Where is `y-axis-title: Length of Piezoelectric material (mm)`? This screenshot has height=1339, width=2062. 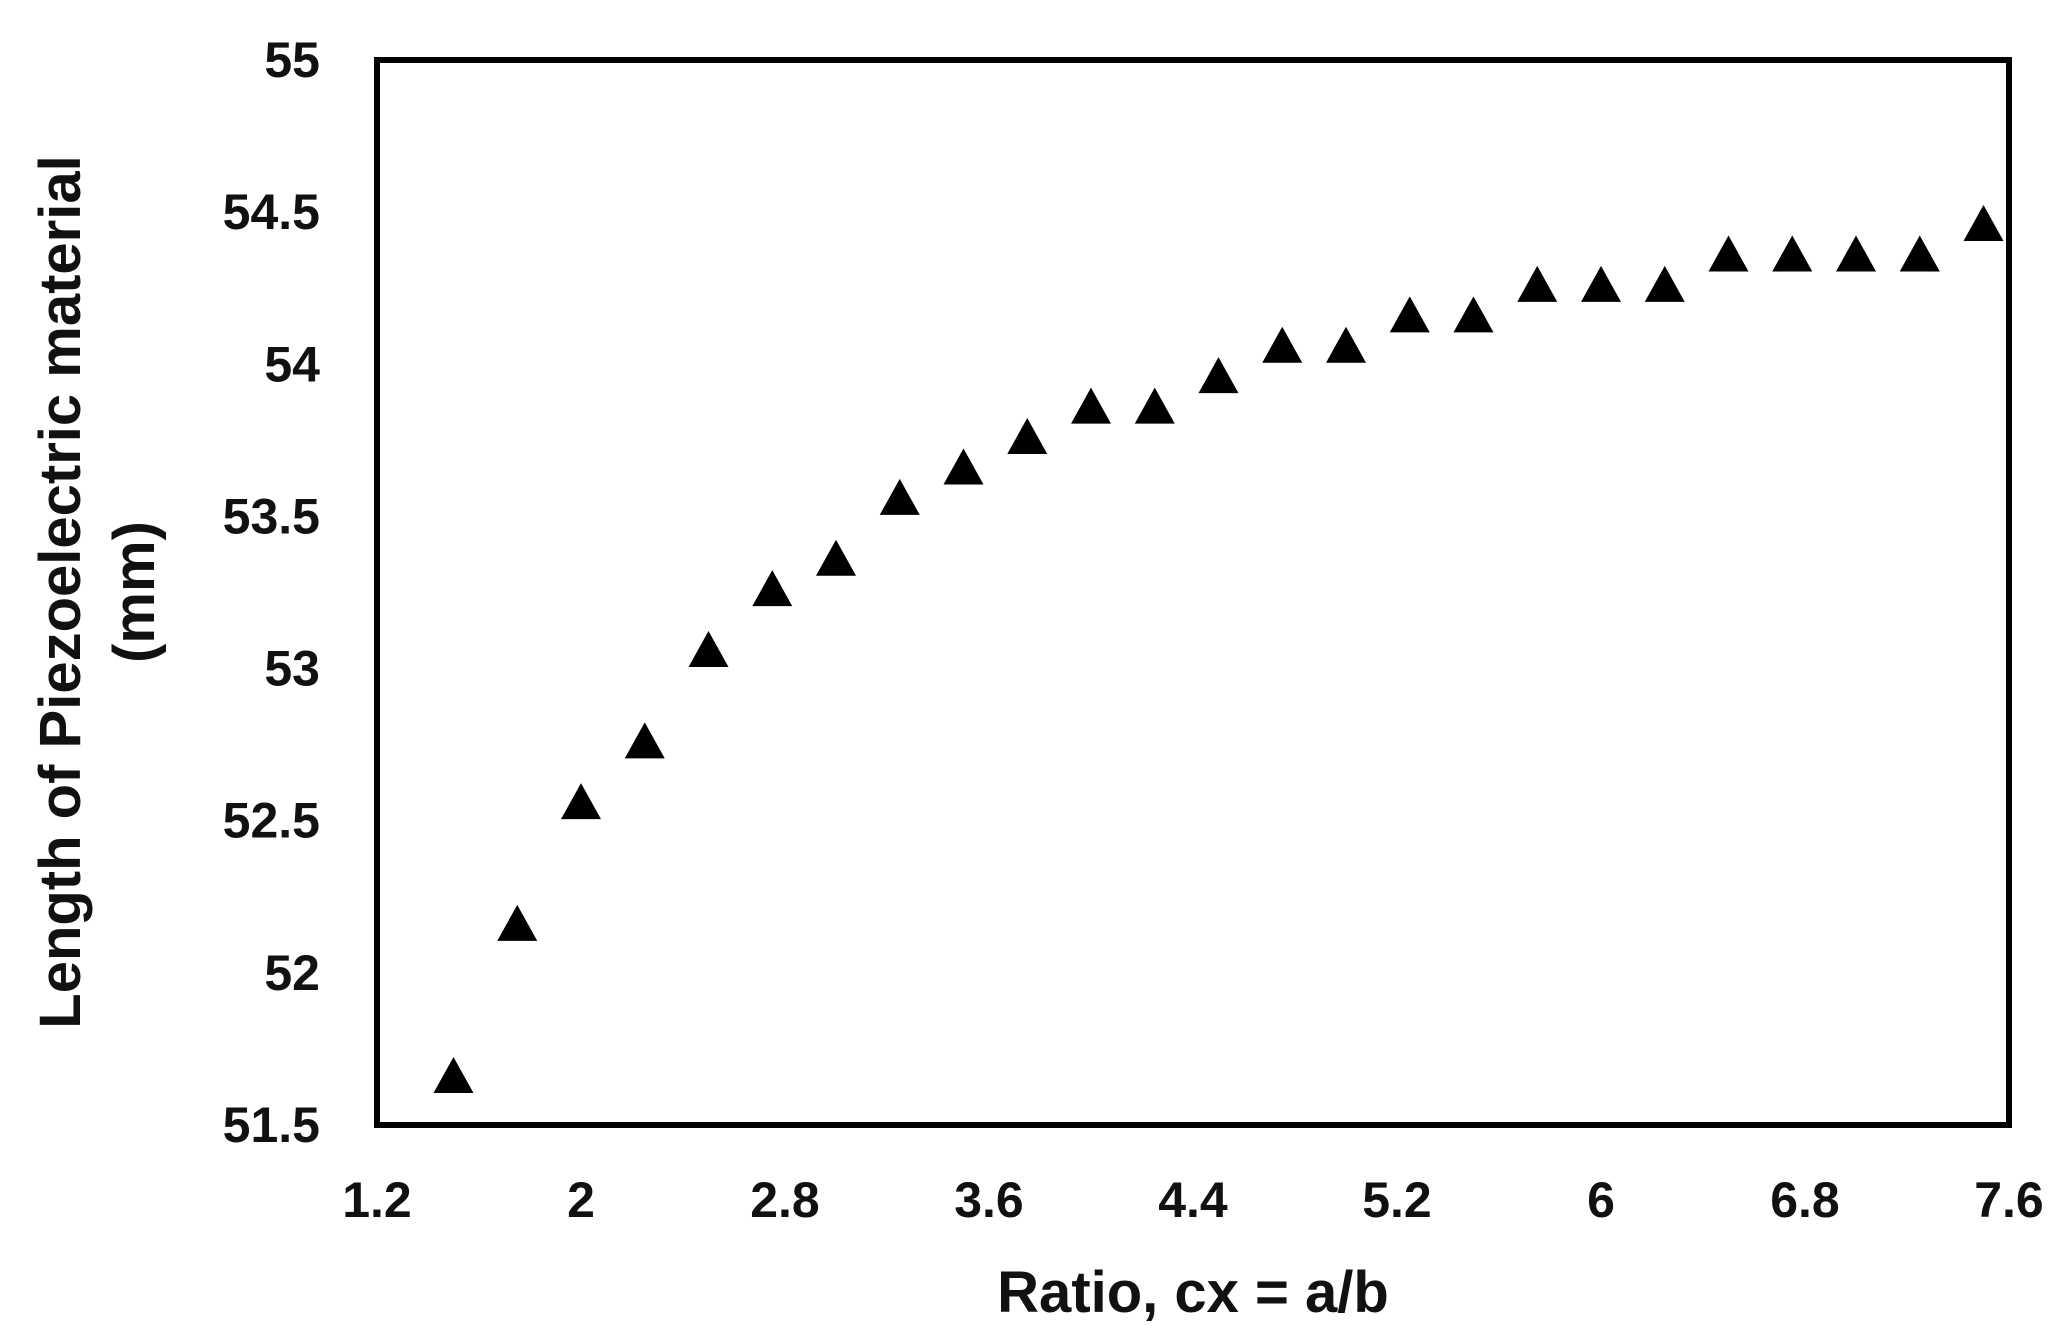
y-axis-title: Length of Piezoelectric material (mm) is located at coordinates (97, 591).